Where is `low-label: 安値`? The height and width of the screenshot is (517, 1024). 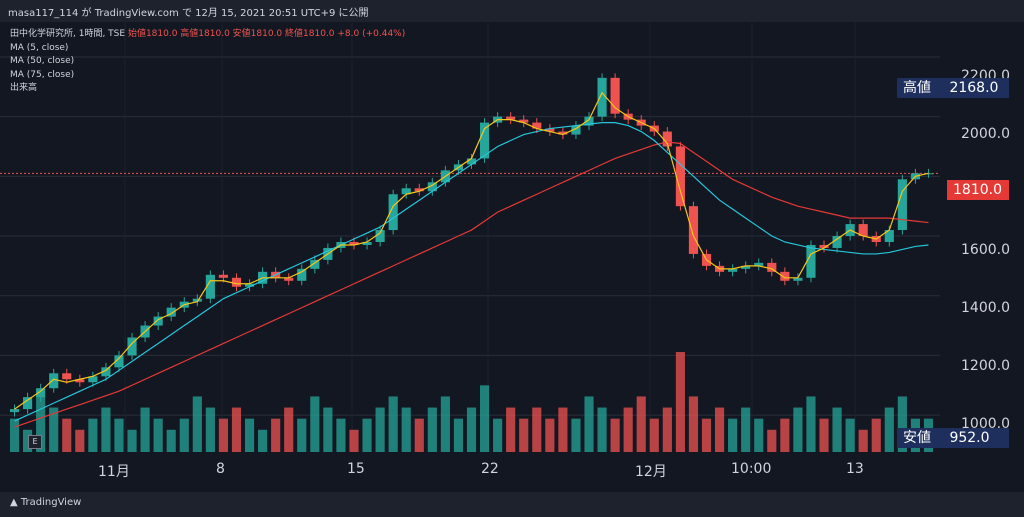 low-label: 安値 is located at coordinates (917, 438).